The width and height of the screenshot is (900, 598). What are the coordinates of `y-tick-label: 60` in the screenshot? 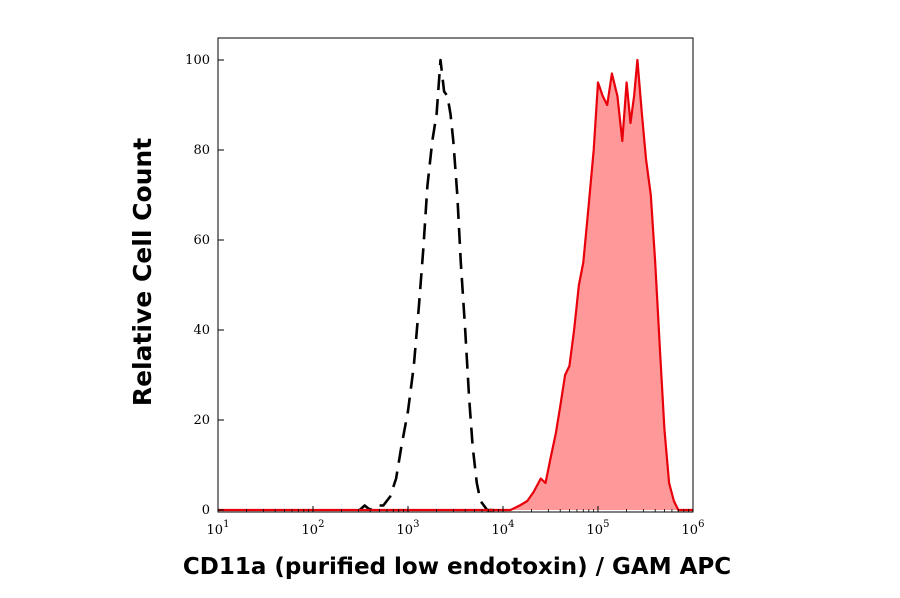 It's located at (201, 240).